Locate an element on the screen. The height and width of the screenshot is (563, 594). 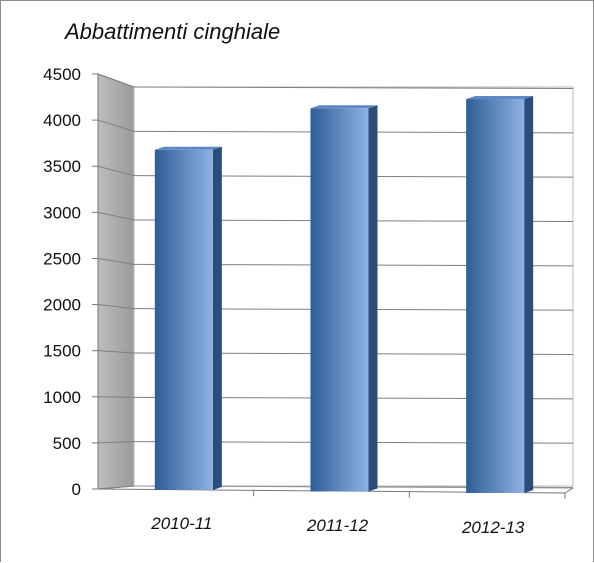
y-tick-label: 4000 is located at coordinates (62, 120).